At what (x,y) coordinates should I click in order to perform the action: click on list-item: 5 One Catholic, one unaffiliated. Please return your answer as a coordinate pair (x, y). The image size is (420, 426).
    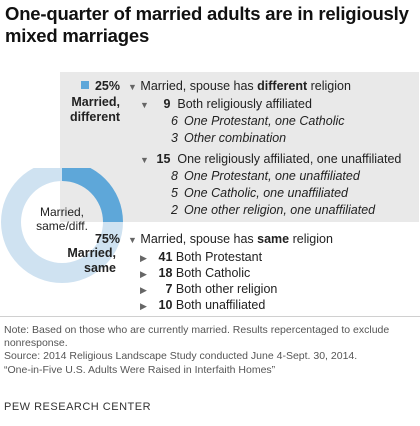
    Looking at the image, I should click on (259, 193).